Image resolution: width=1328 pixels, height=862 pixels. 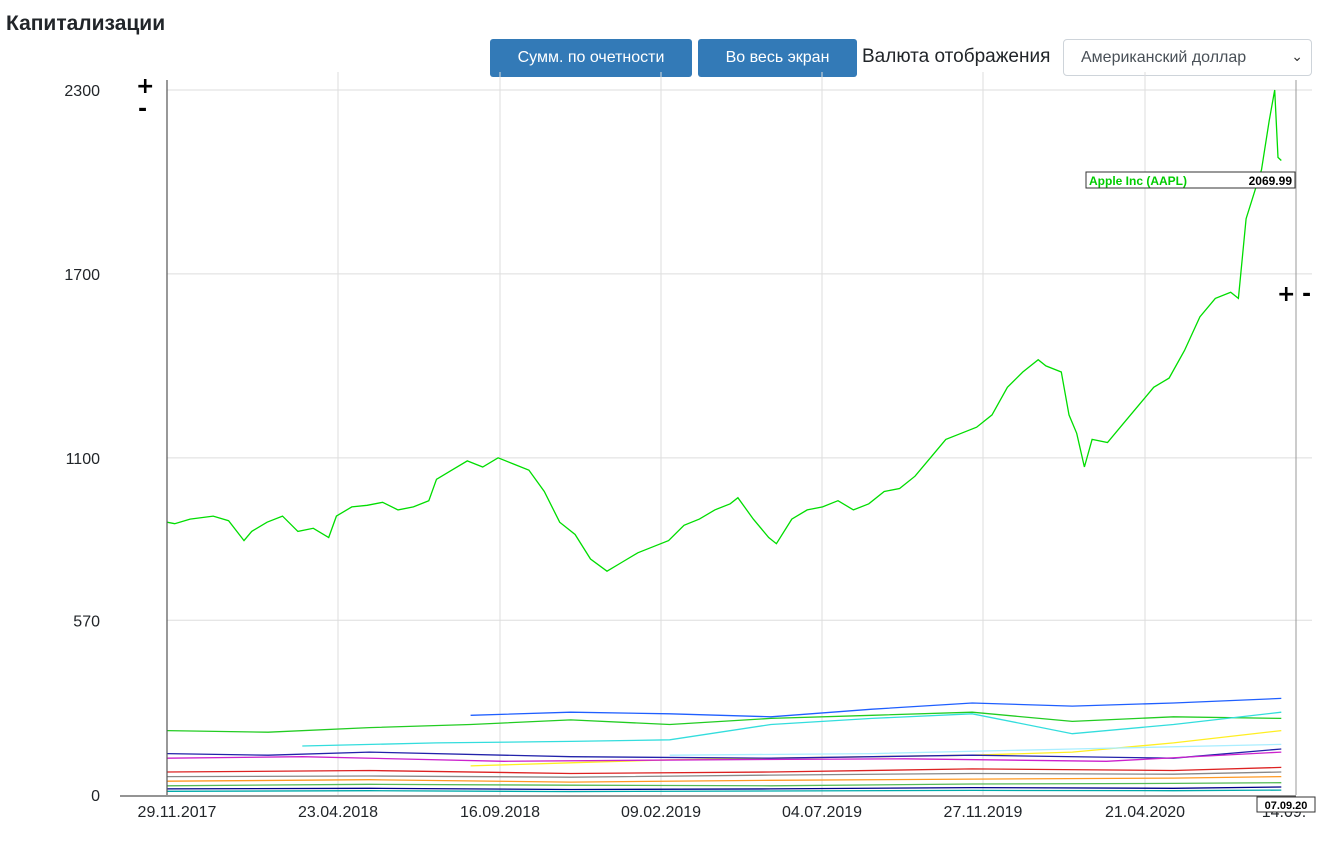 I want to click on cursor-date: 07.09.20, so click(x=1286, y=806).